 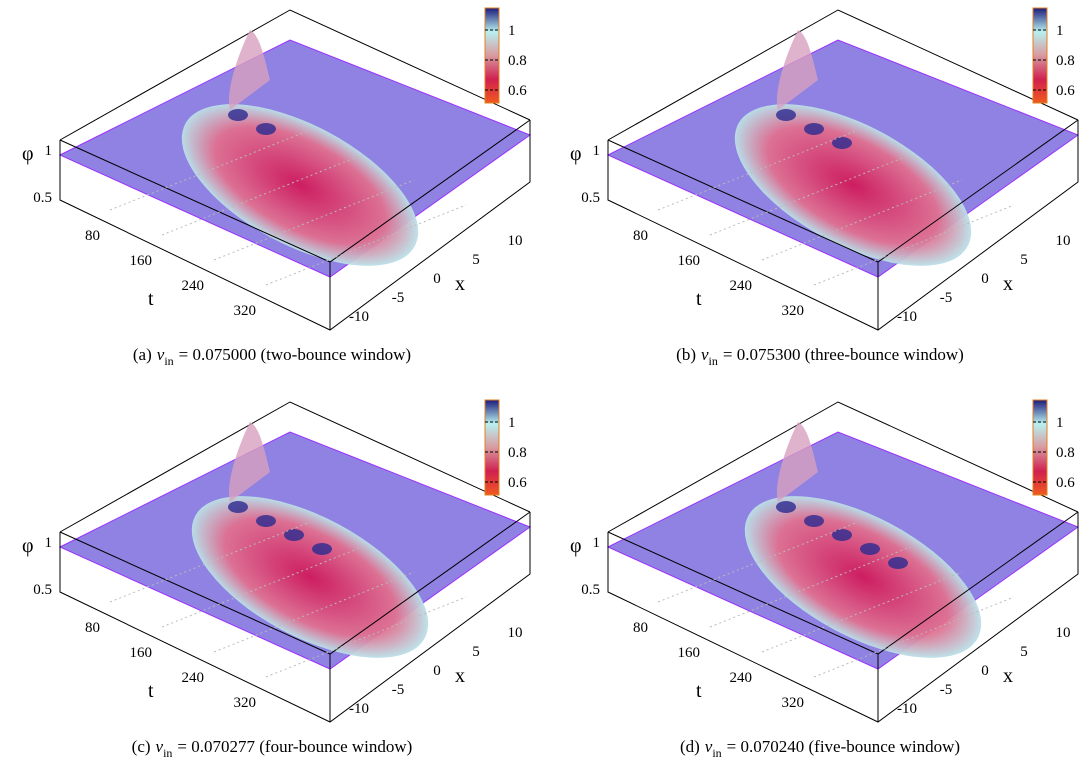 I want to click on caption: (c) vin = 0.070277 (four-bounce window), so click(x=272, y=748).